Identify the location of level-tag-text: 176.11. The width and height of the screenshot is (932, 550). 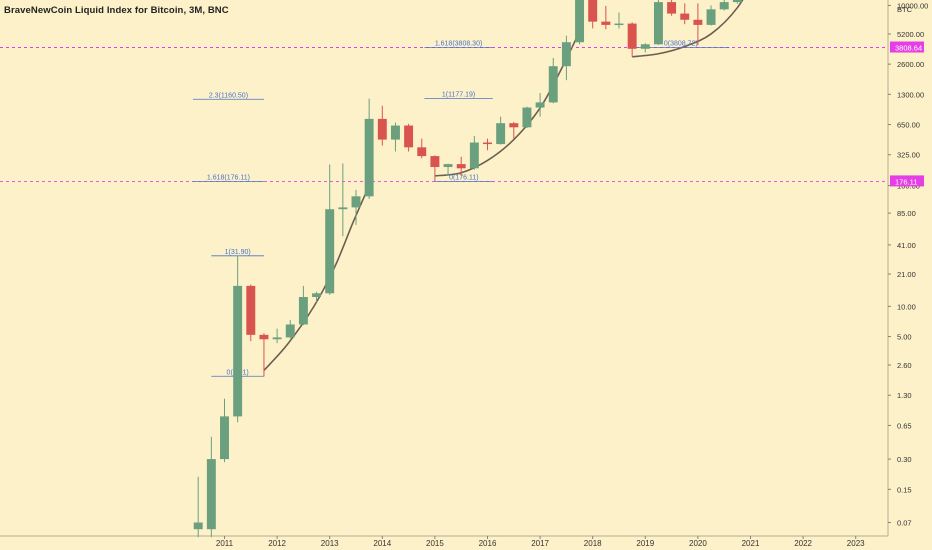
(906, 181).